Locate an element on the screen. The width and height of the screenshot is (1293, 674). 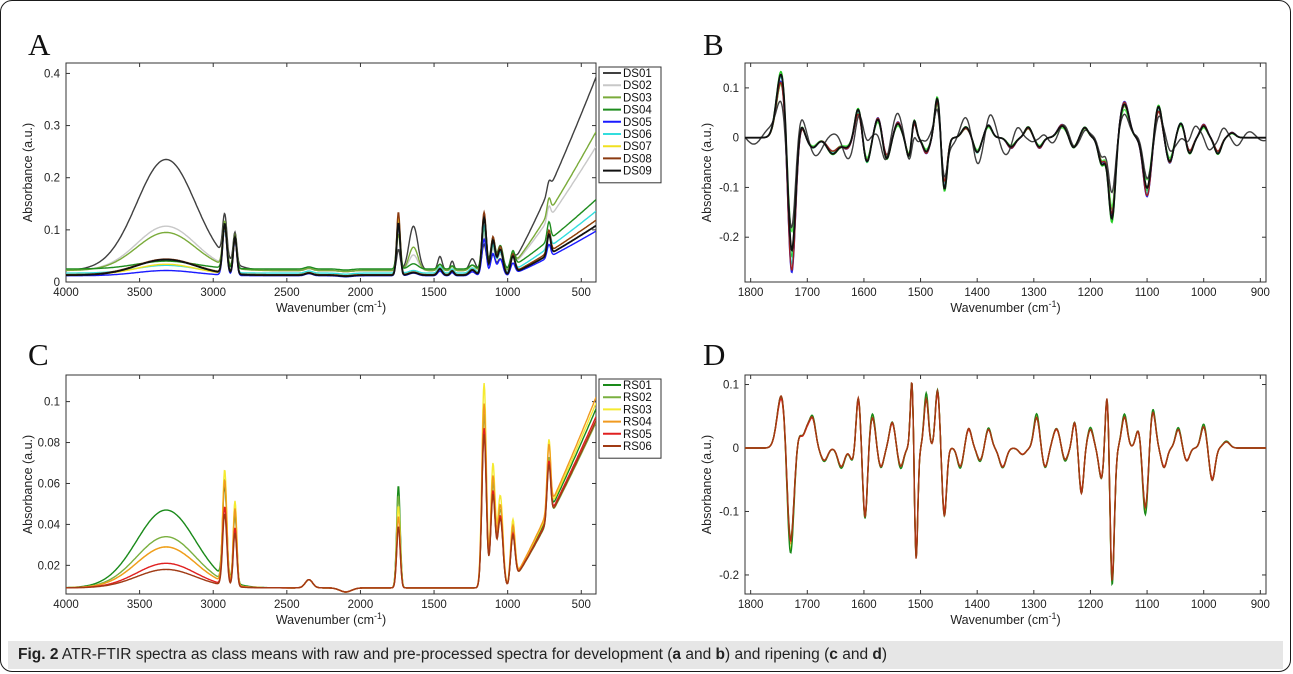
series-line-ds01 is located at coordinates (1005, 164).